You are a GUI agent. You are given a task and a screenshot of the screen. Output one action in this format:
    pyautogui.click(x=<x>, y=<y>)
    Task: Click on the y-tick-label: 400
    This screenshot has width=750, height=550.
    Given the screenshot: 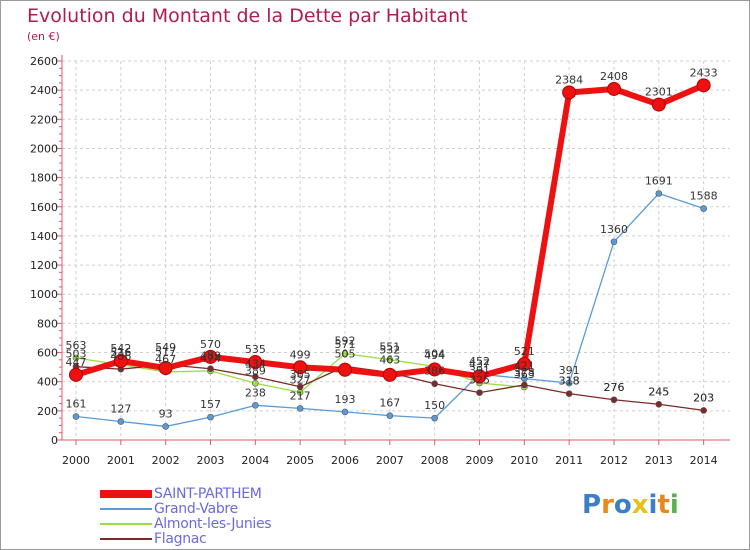 What is the action you would take?
    pyautogui.click(x=47, y=382)
    